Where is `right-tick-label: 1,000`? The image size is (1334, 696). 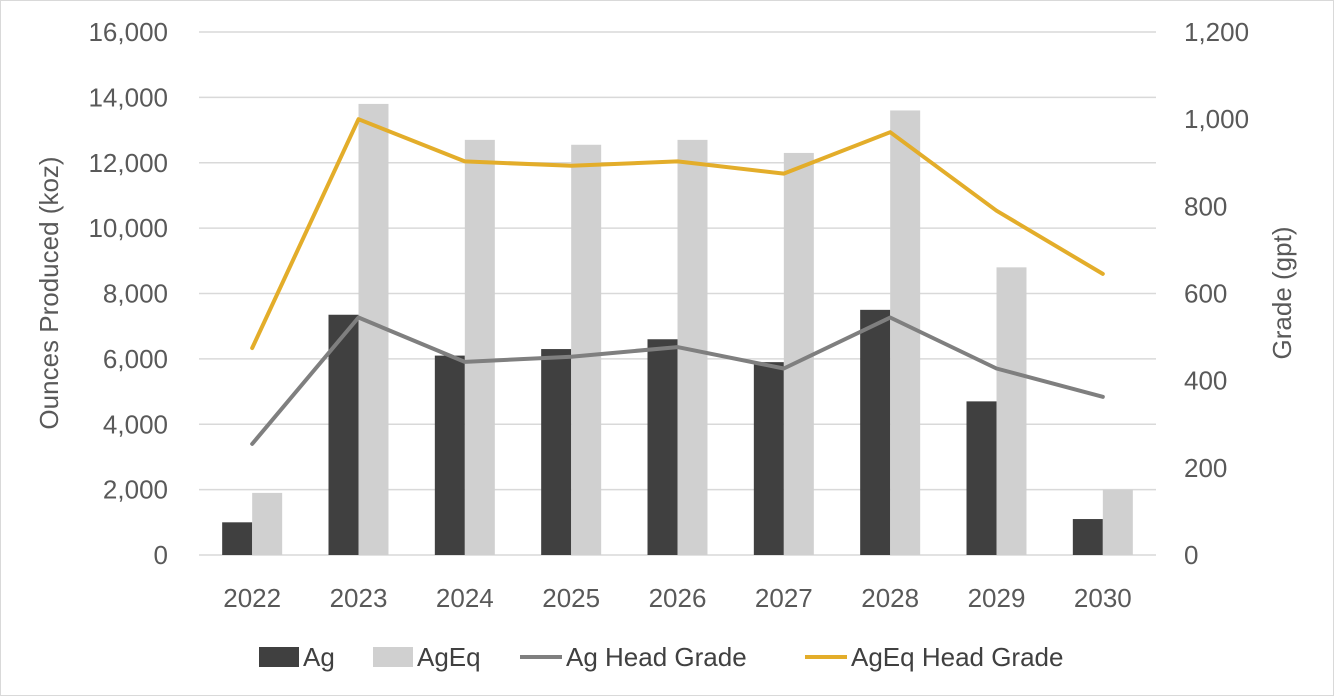
right-tick-label: 1,000 is located at coordinates (1216, 119).